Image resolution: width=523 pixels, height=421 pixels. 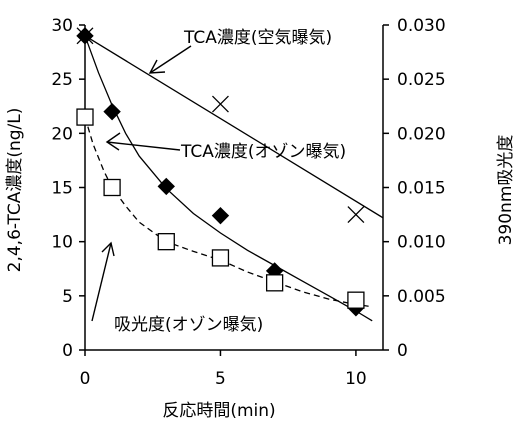 What do you see at coordinates (103, 281) in the screenshot?
I see `arrow-absorbance` at bounding box center [103, 281].